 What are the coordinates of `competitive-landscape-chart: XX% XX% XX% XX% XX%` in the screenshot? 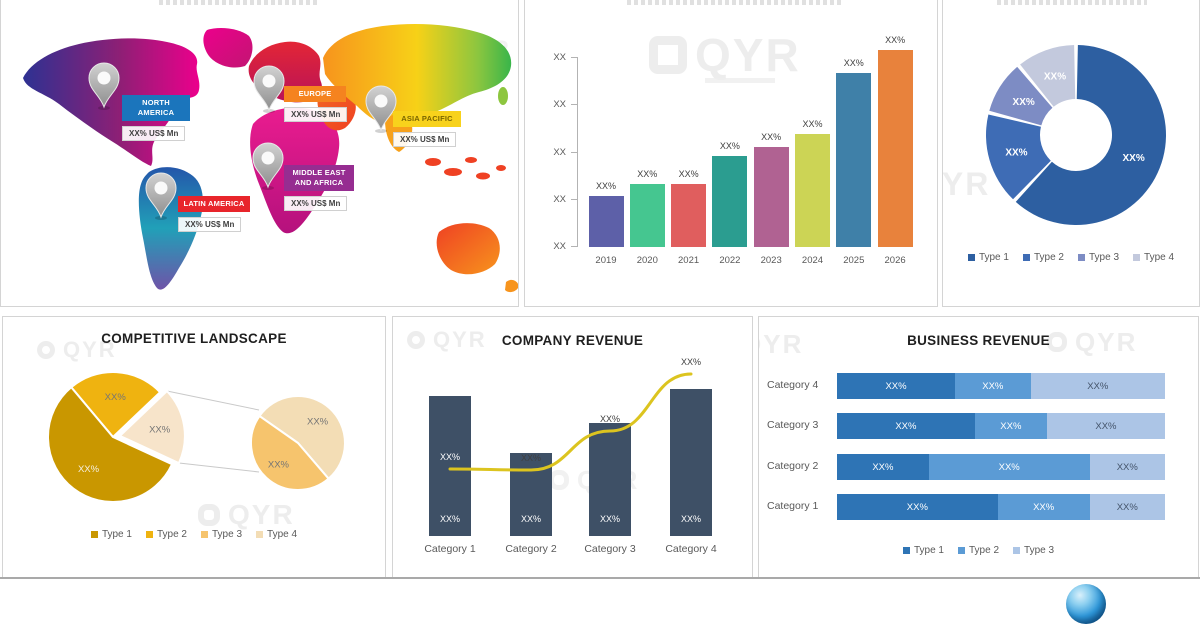 It's located at (196, 437).